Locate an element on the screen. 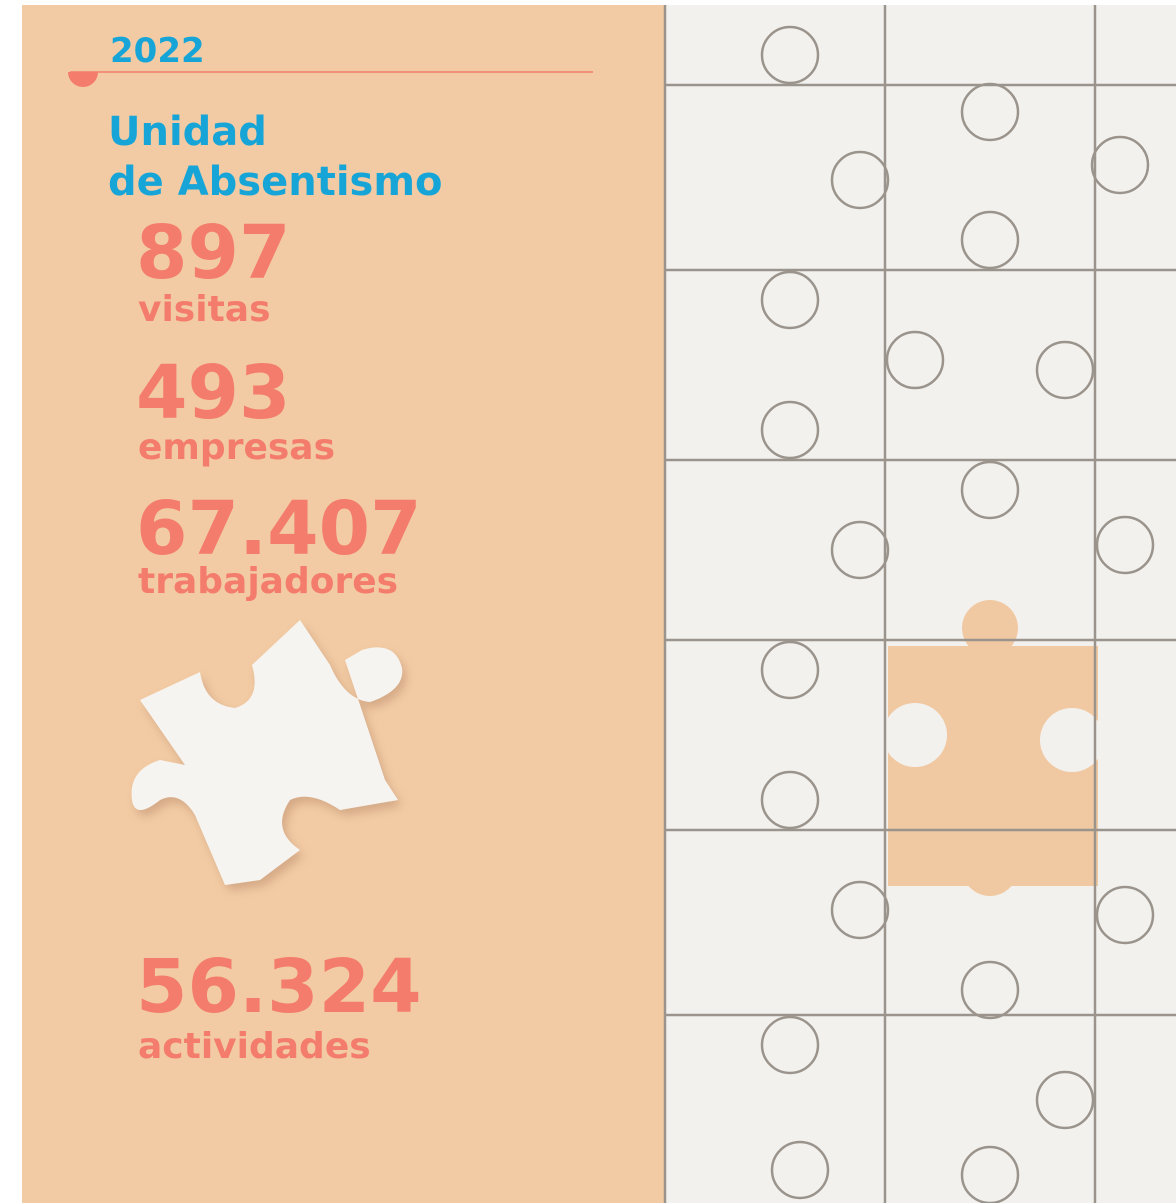  puzzle-piece is located at coordinates (267, 752).